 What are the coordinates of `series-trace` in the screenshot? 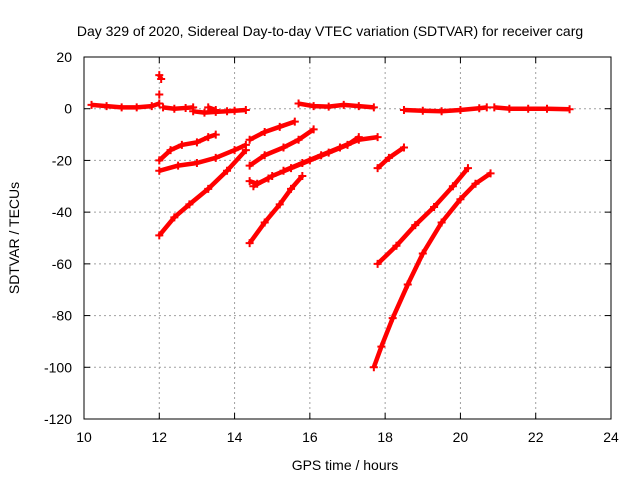 It's located at (272, 130).